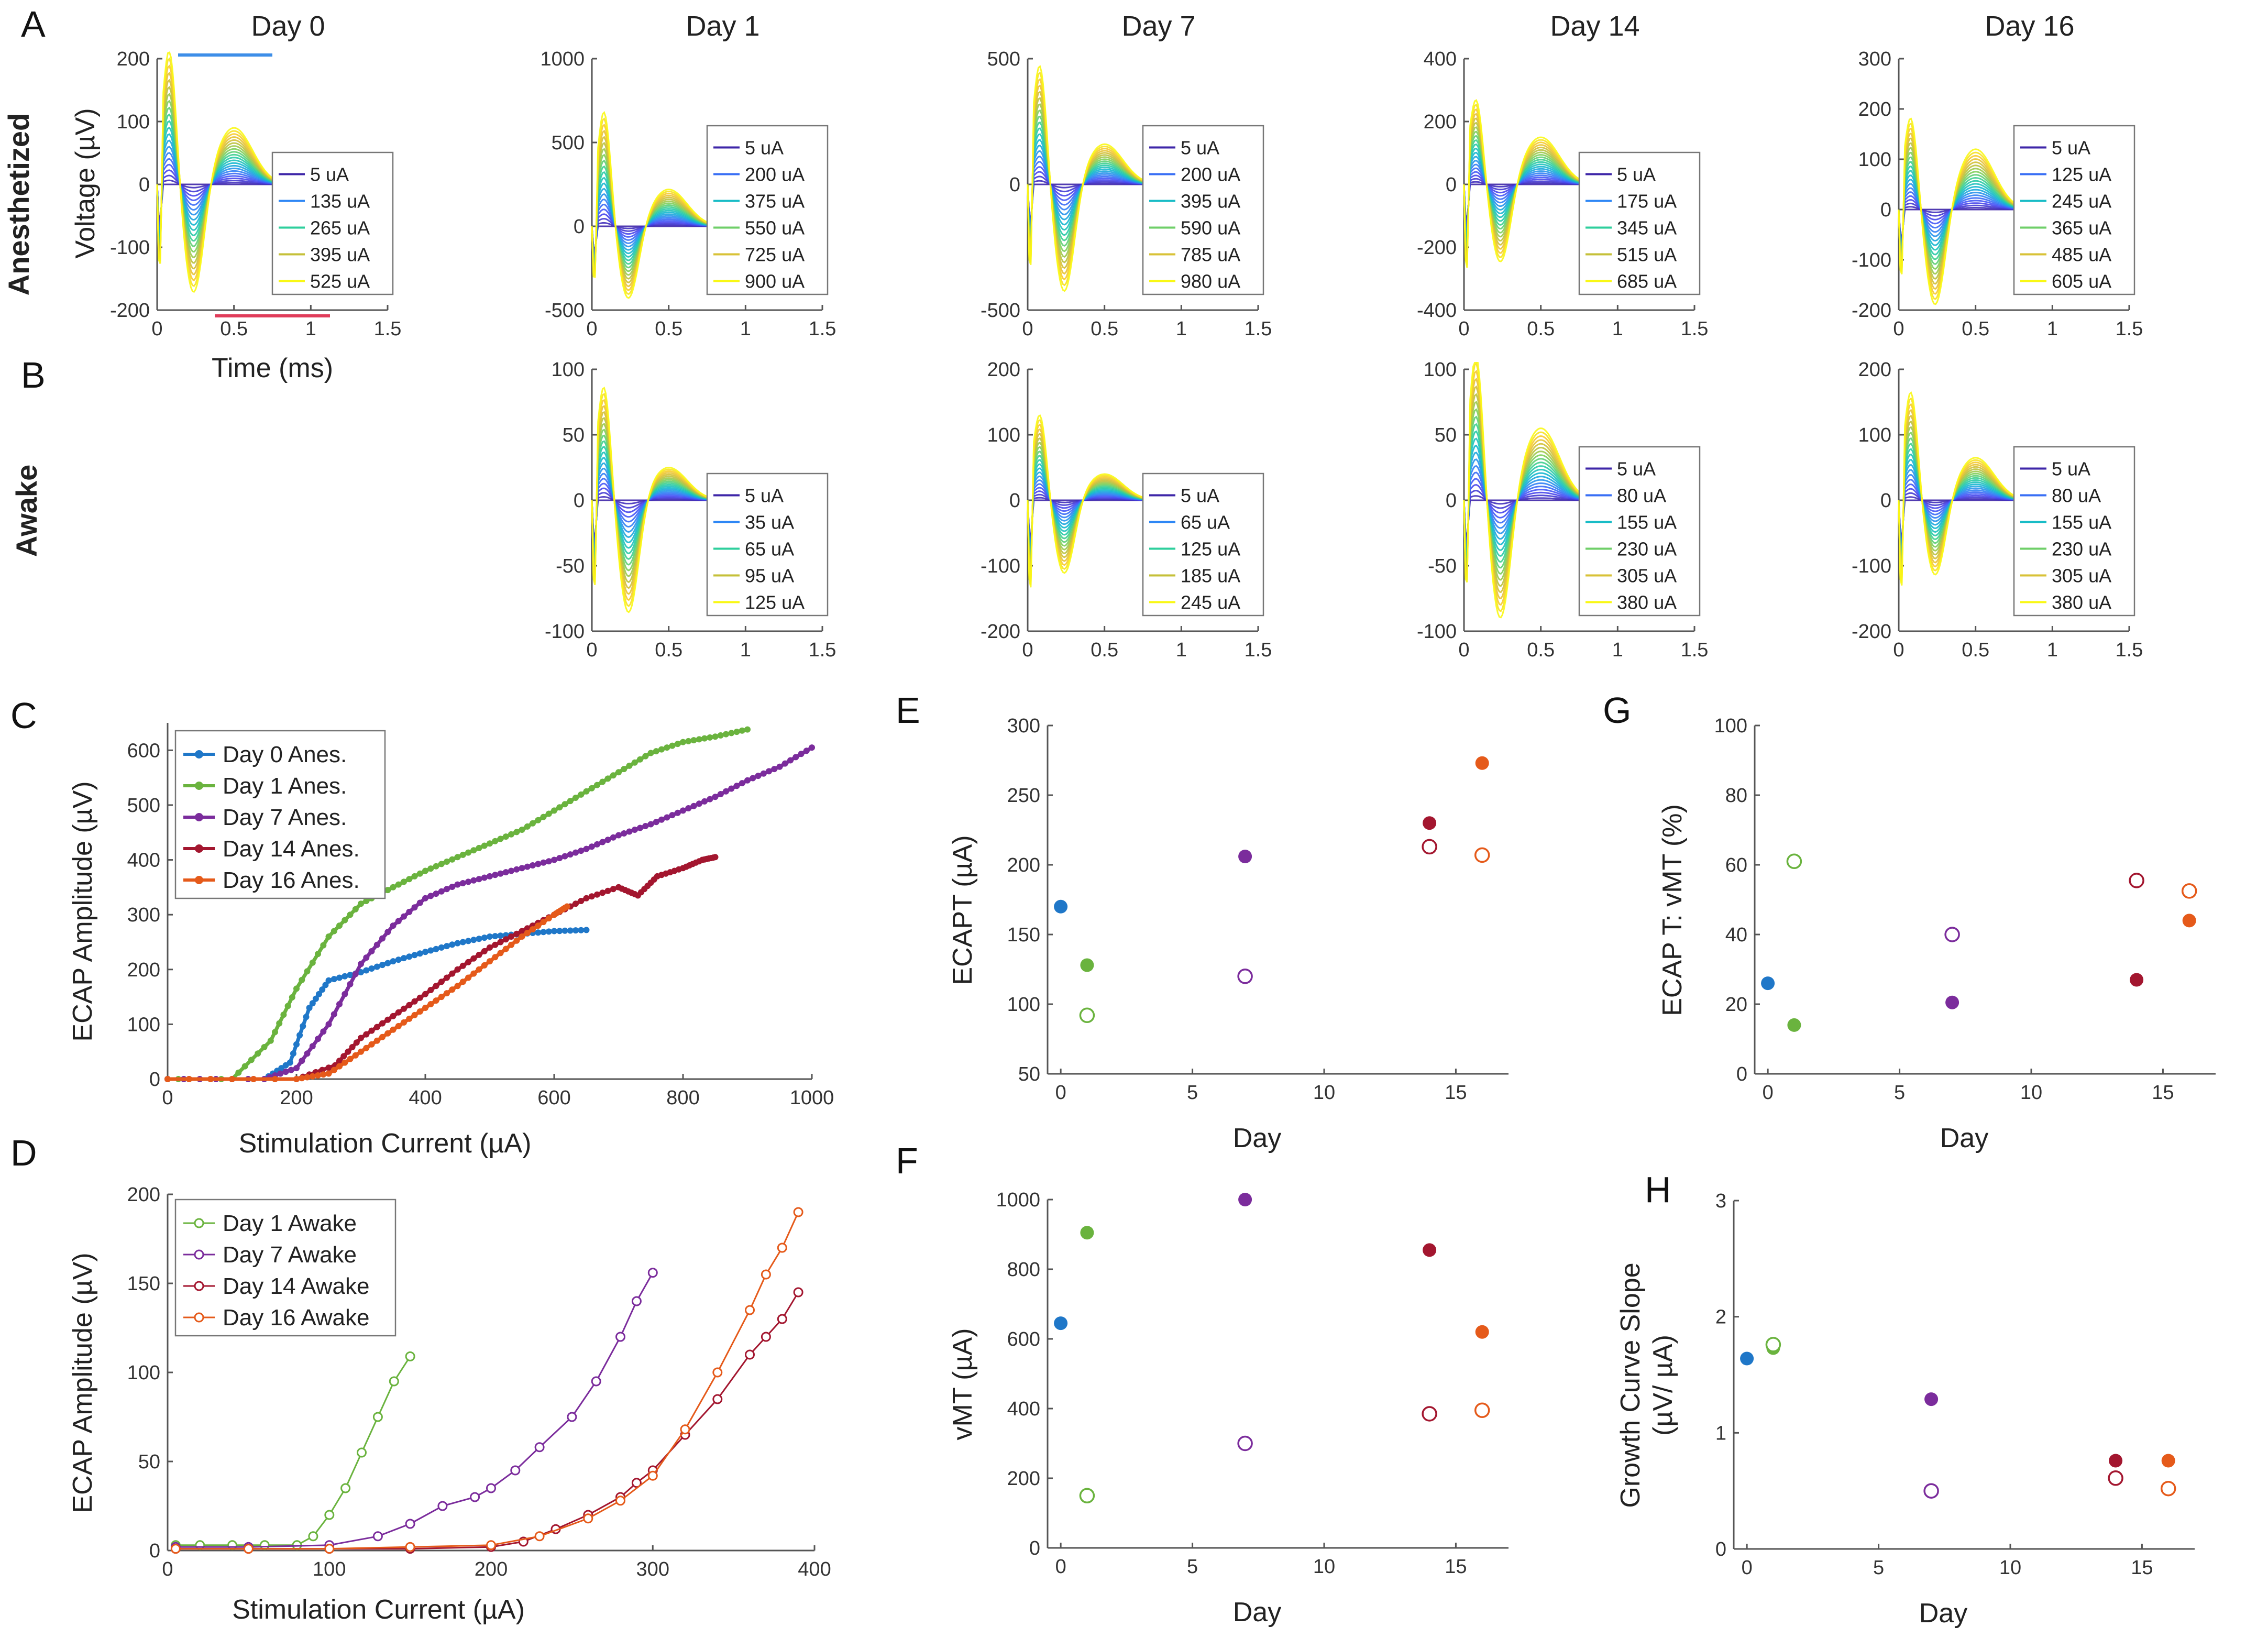 The width and height of the screenshot is (2268, 1649). What do you see at coordinates (1879, 1568) in the screenshot?
I see `panel-h-x-tick-label: 5` at bounding box center [1879, 1568].